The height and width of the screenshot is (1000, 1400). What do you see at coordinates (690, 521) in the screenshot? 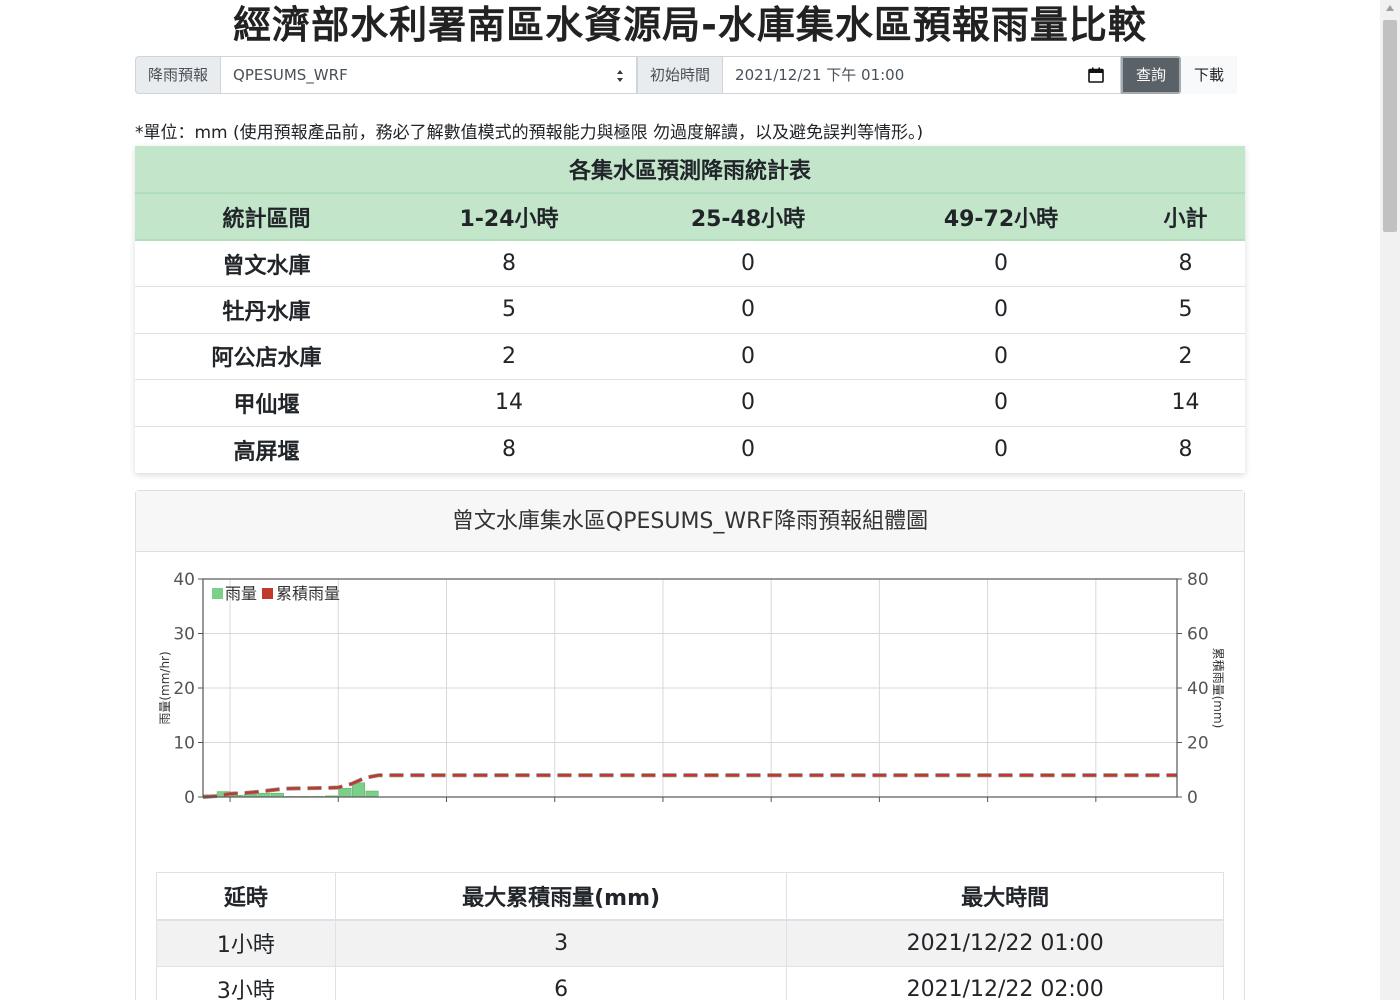
I see `chart-card-title: 曾文水庫集水區QPESUMS_WRF降雨預報組體圖` at bounding box center [690, 521].